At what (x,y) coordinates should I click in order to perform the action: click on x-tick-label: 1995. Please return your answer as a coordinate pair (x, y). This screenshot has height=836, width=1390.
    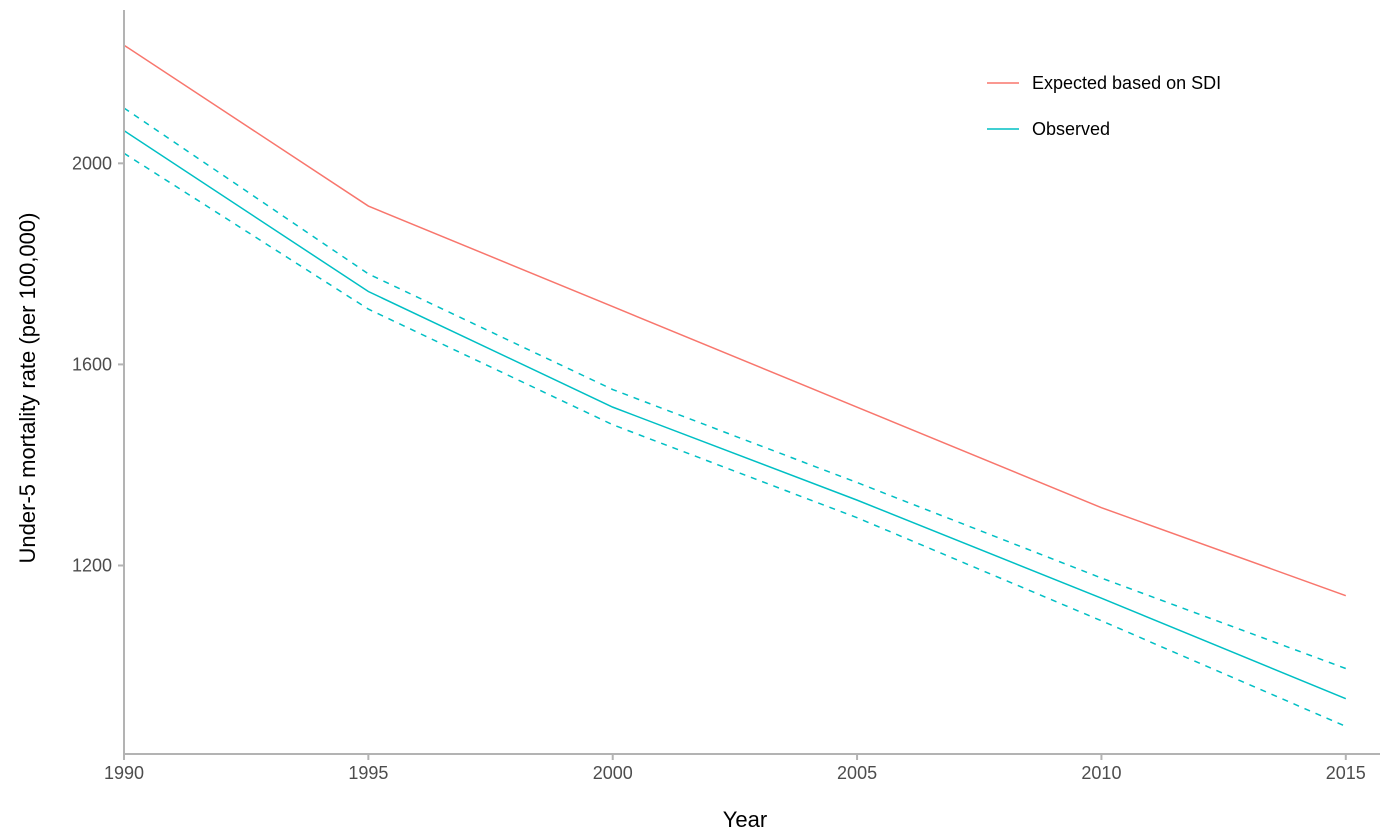
    Looking at the image, I should click on (368, 773).